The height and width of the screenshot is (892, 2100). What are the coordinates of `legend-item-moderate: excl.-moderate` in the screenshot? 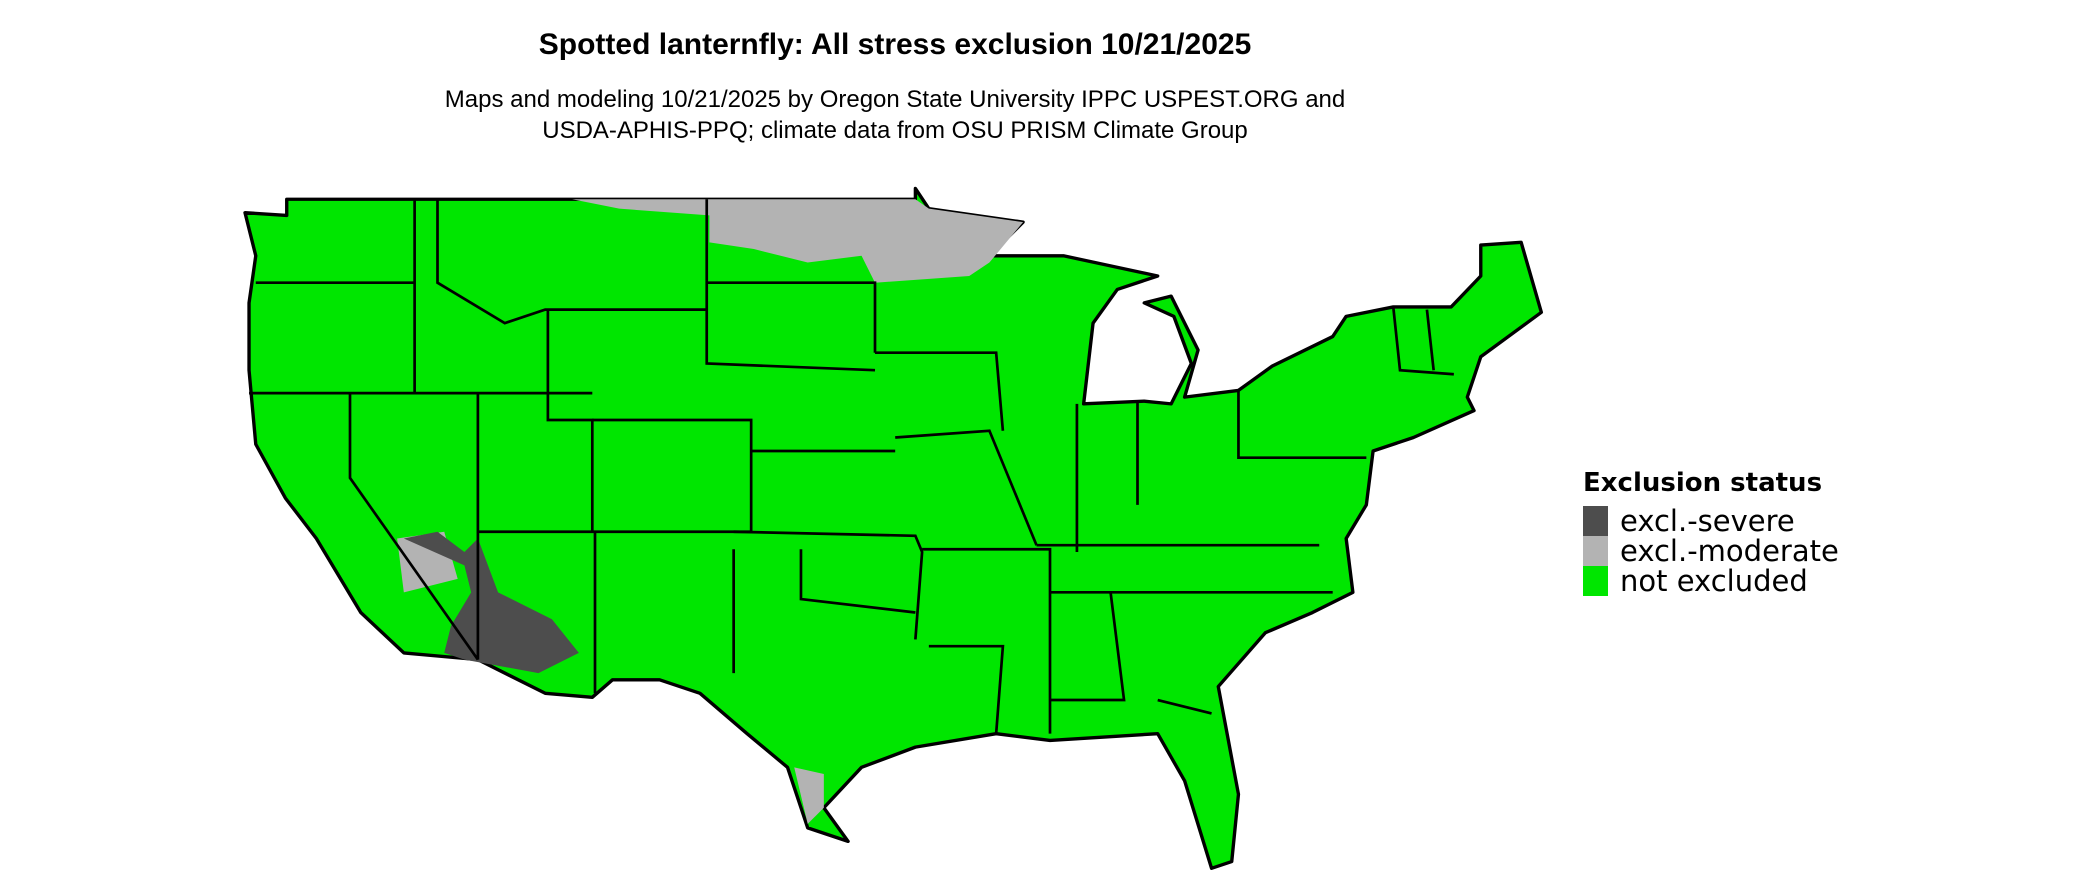 It's located at (1711, 551).